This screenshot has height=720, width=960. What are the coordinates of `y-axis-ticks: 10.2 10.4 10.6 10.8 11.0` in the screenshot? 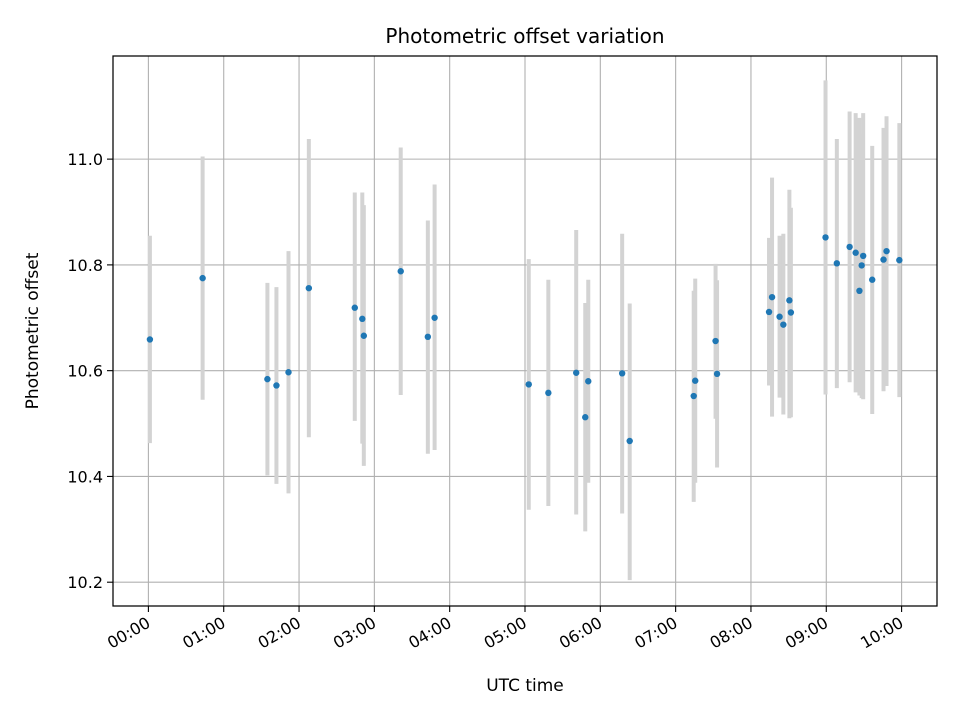 It's located at (90, 371).